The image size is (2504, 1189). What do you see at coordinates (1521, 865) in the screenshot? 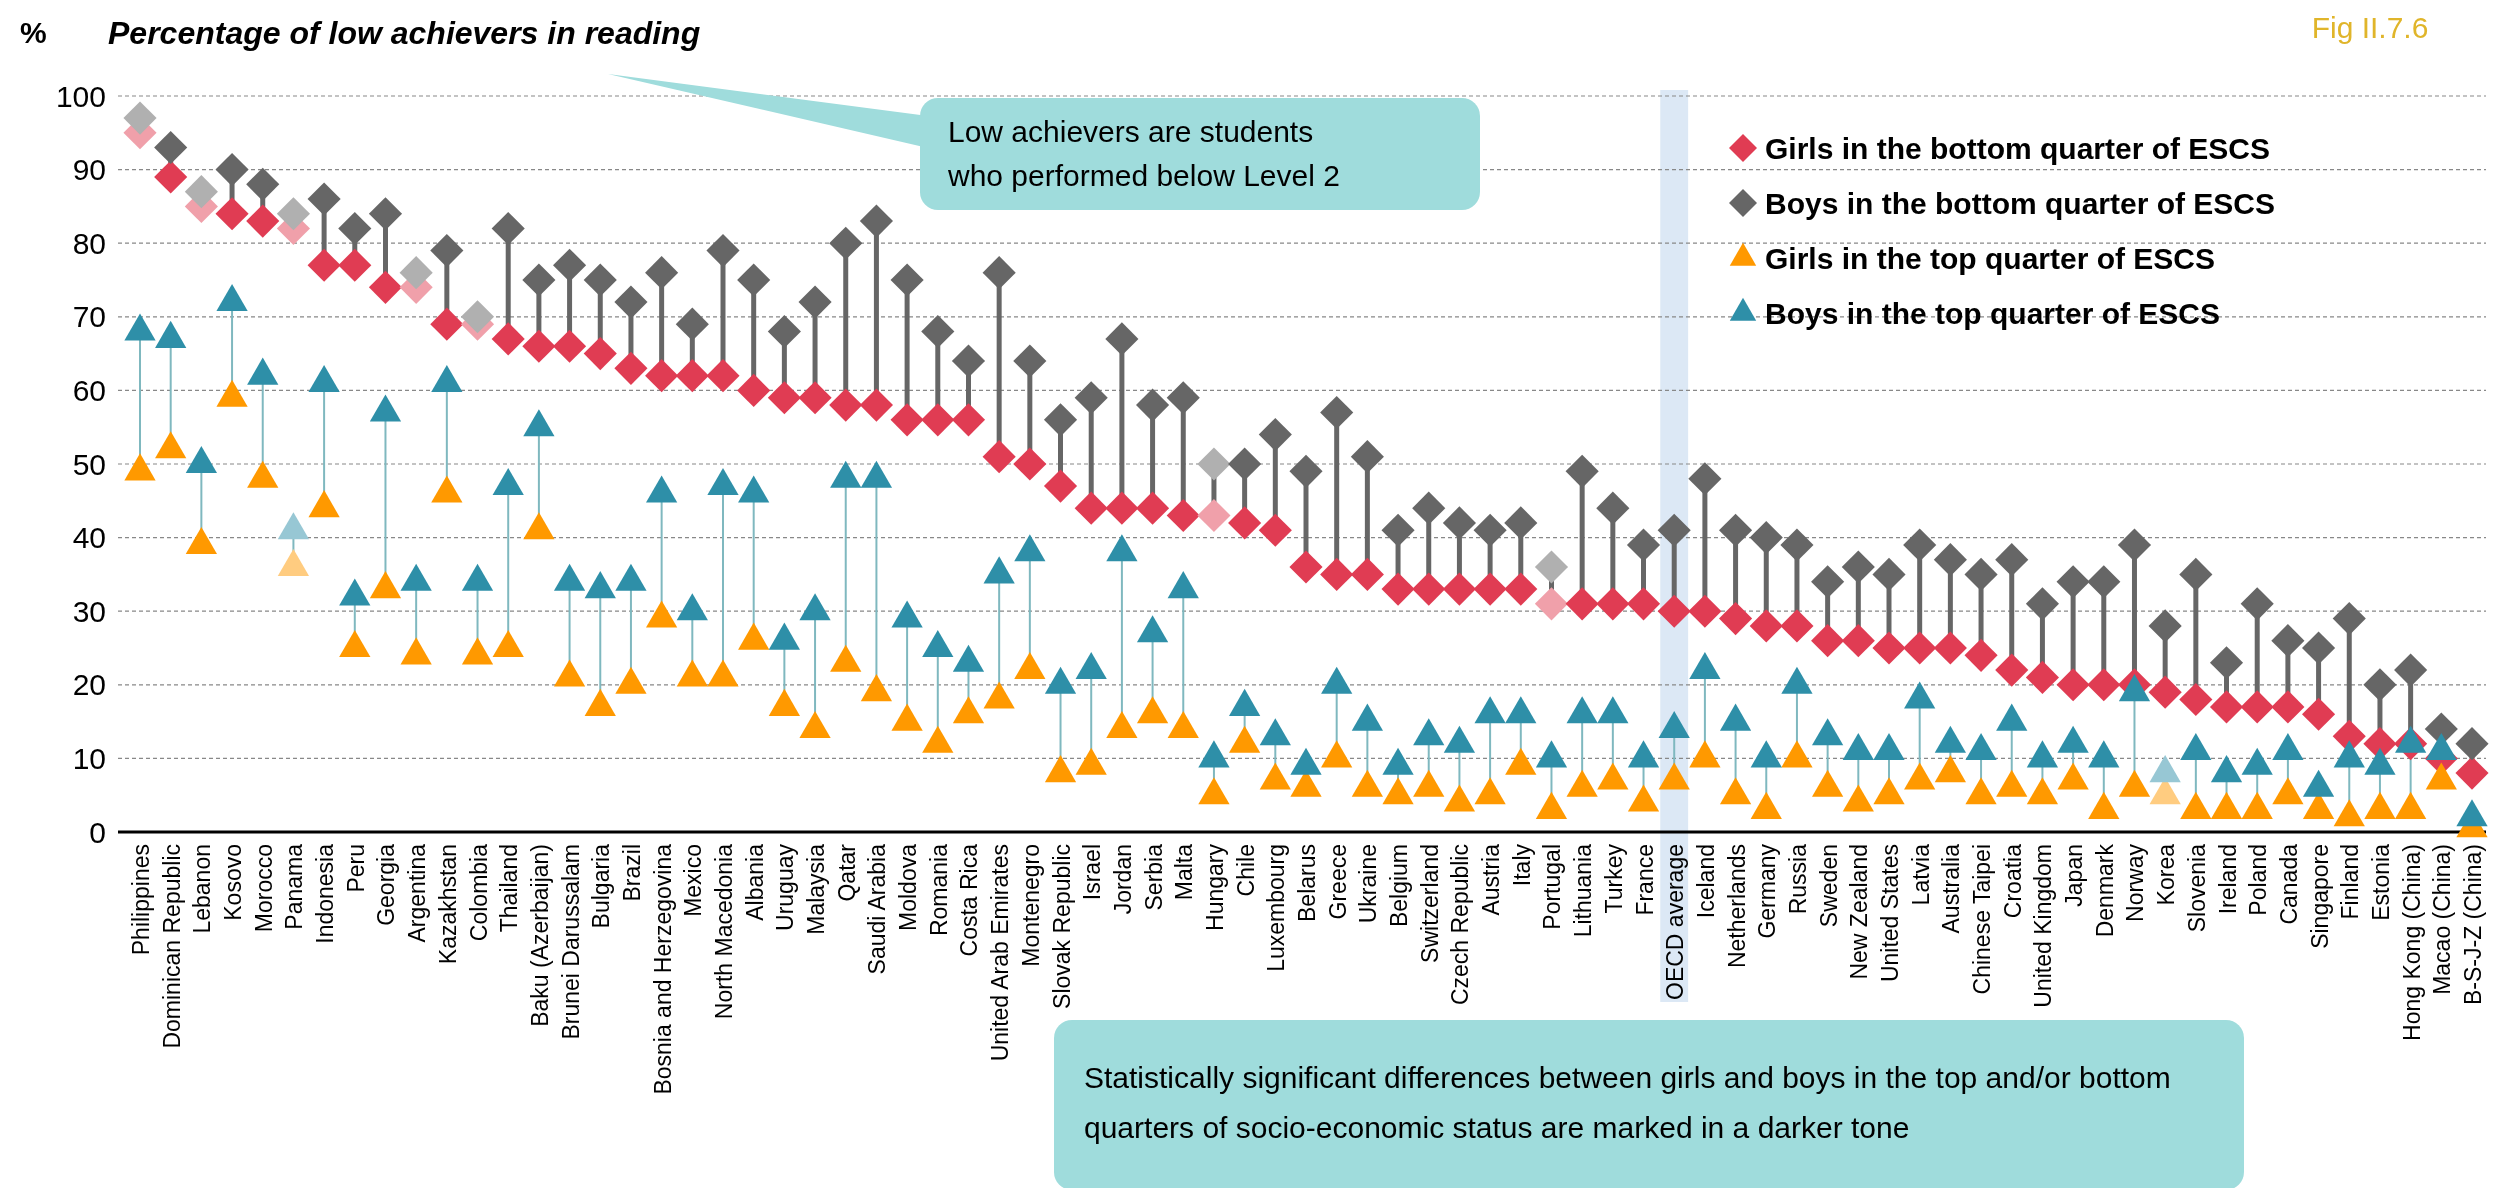
I see `x-tick-label: Italy` at bounding box center [1521, 865].